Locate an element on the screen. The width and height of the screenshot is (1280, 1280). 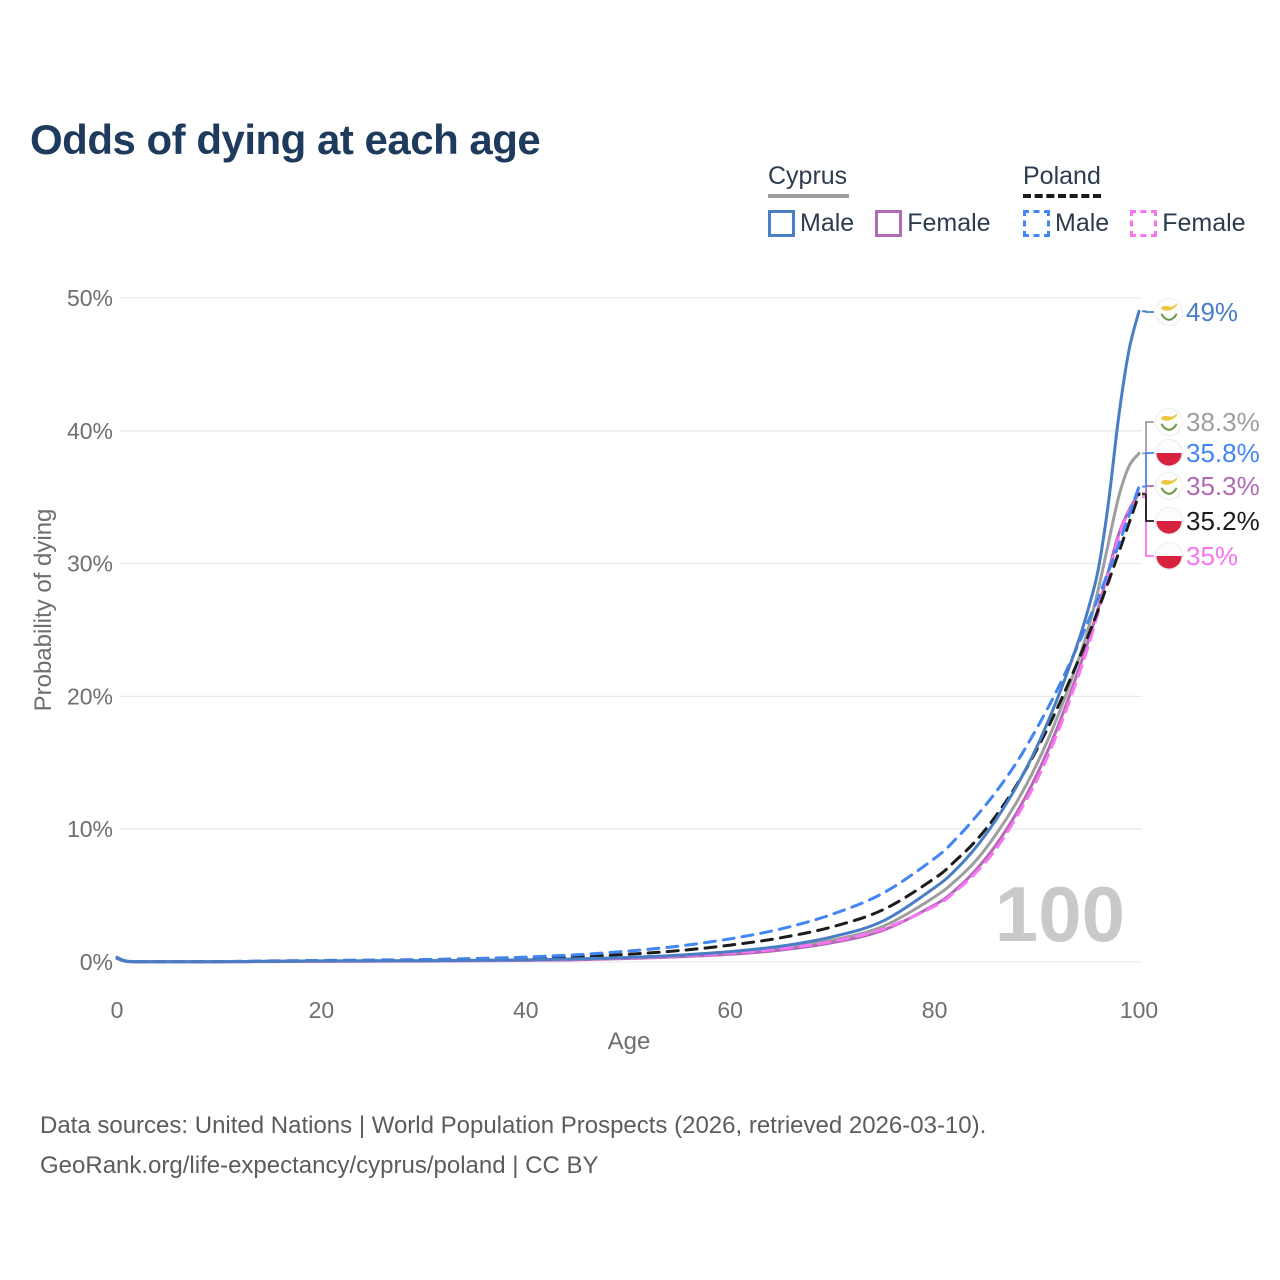
y-axis-title: Probability of dying is located at coordinates (43, 610).